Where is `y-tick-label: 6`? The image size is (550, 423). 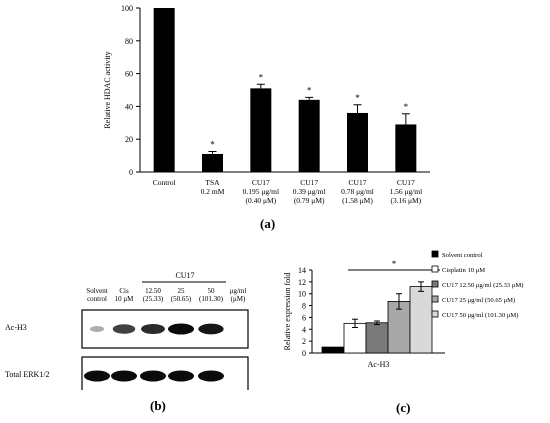
y-tick-label: 6 is located at coordinates (304, 317).